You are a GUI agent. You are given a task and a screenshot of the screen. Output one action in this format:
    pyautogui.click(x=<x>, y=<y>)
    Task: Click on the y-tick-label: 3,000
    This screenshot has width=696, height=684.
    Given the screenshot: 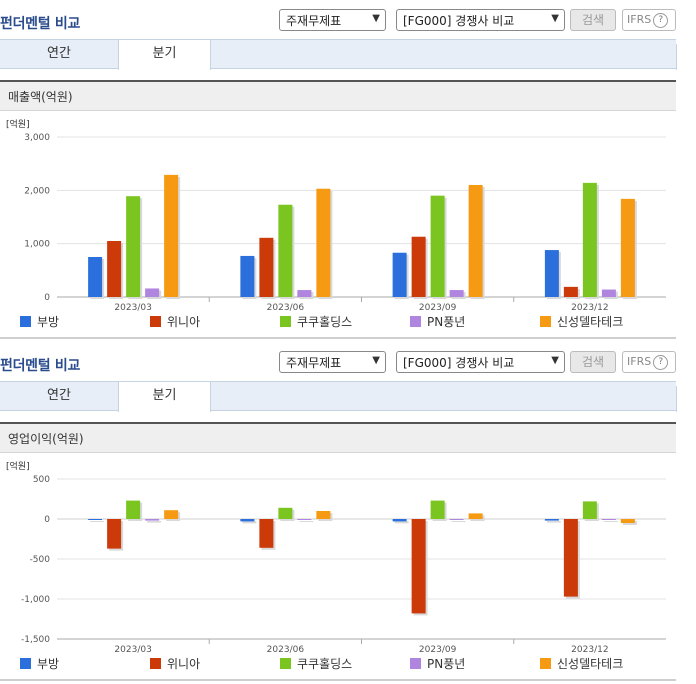 What is the action you would take?
    pyautogui.click(x=37, y=138)
    